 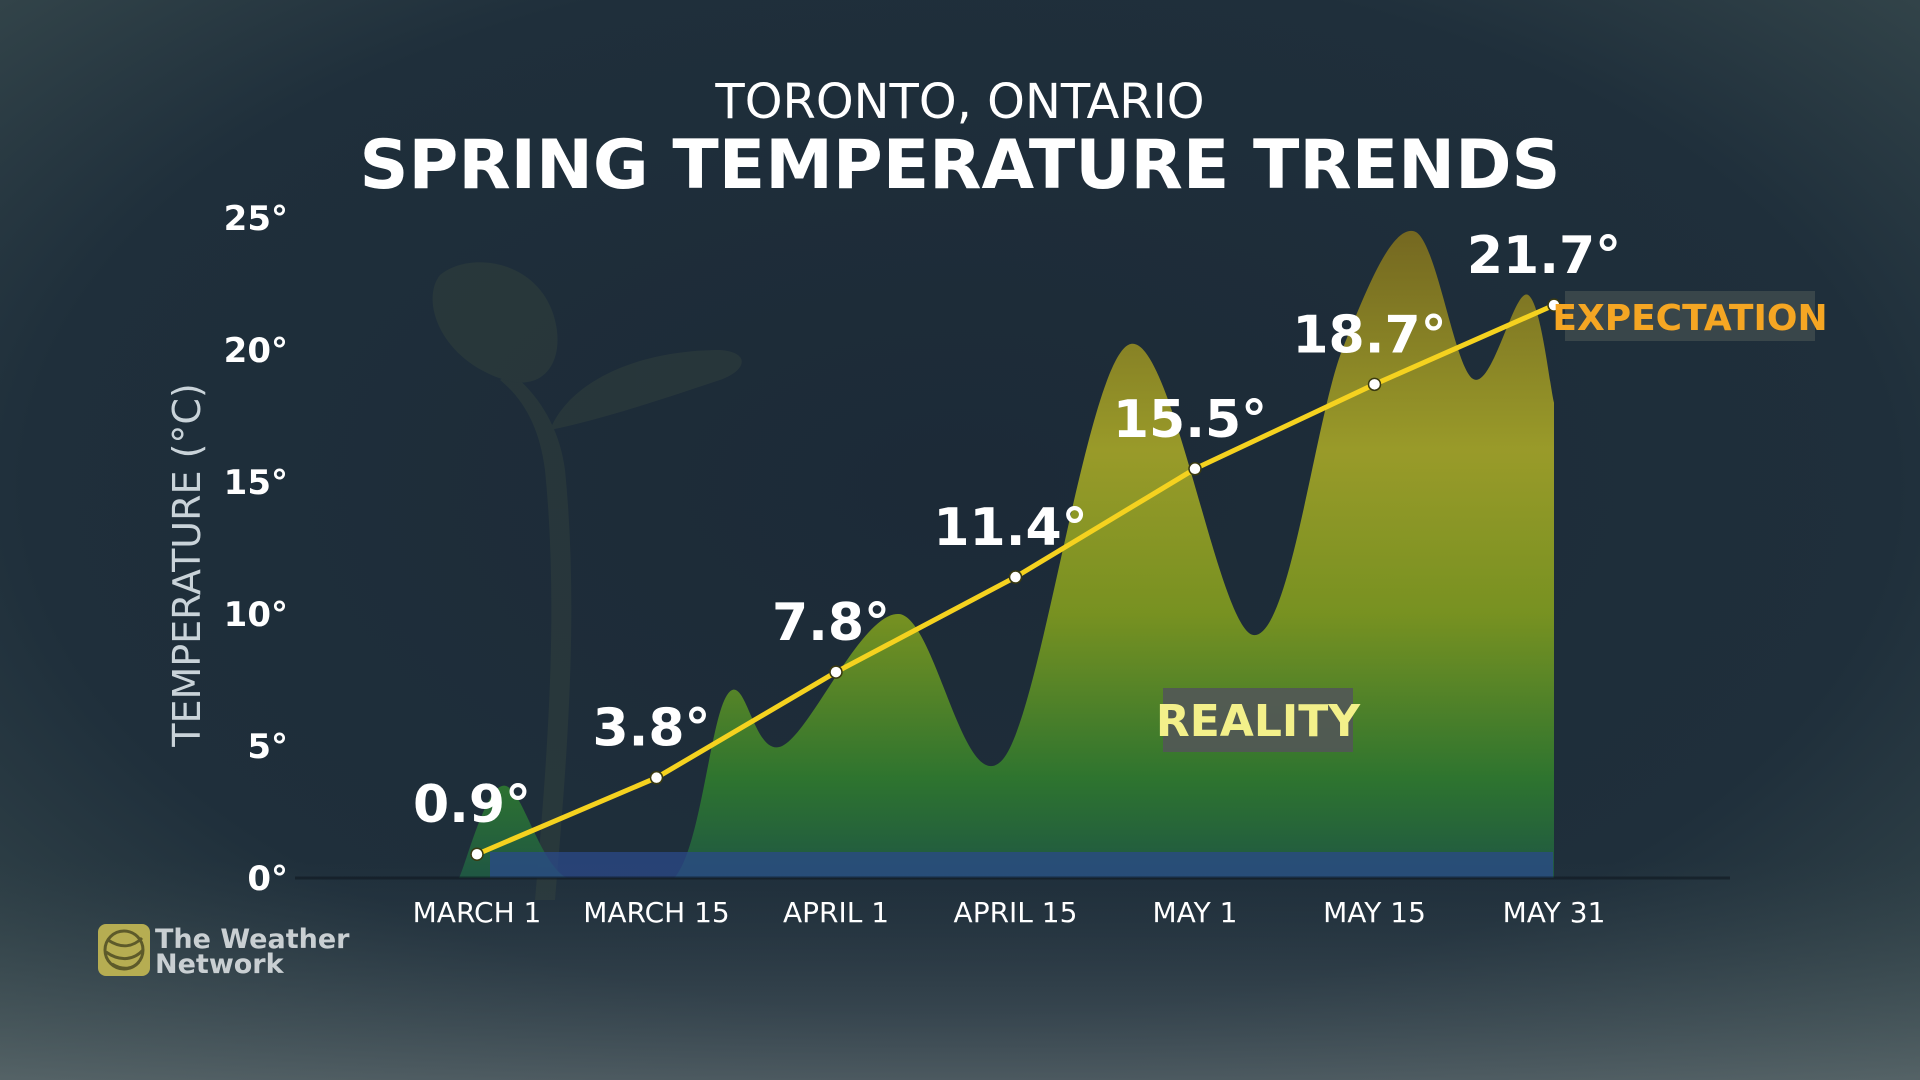 I want to click on brand-line-1: The Weather, so click(x=252, y=939).